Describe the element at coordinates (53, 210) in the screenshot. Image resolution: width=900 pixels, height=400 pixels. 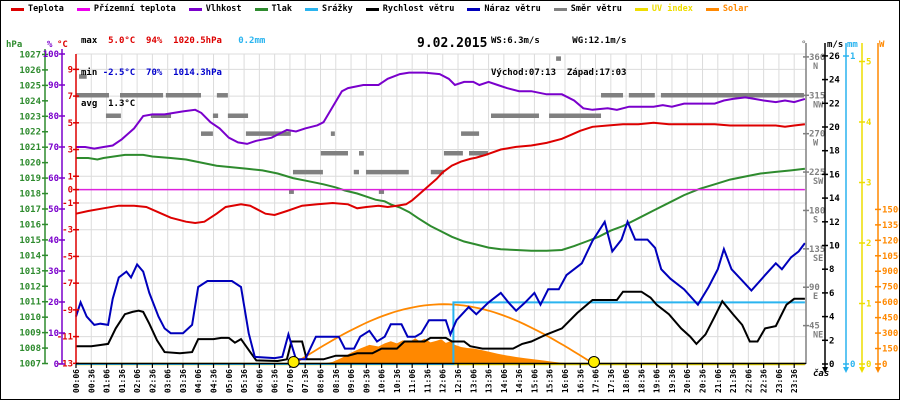
I see `svg-text: 50` at that location.